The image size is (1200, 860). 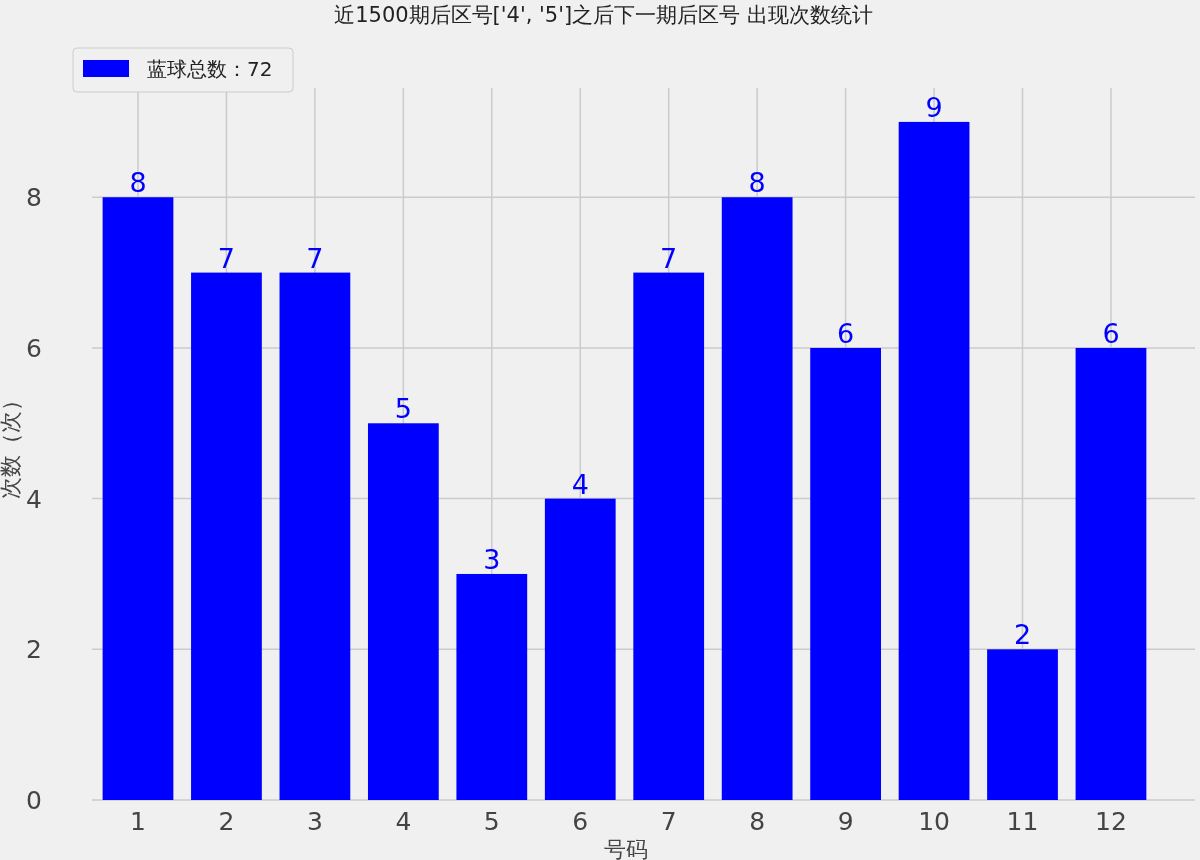 I want to click on data-label: 5, so click(x=403, y=409).